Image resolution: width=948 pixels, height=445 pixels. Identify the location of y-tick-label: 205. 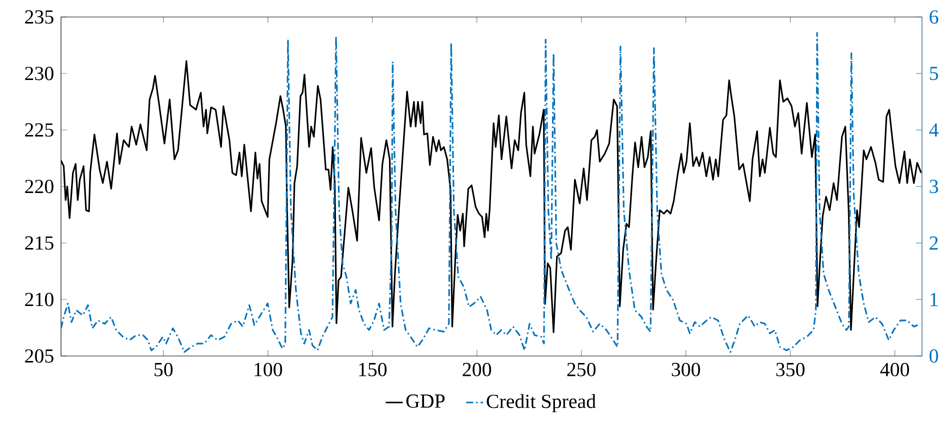
(39, 356).